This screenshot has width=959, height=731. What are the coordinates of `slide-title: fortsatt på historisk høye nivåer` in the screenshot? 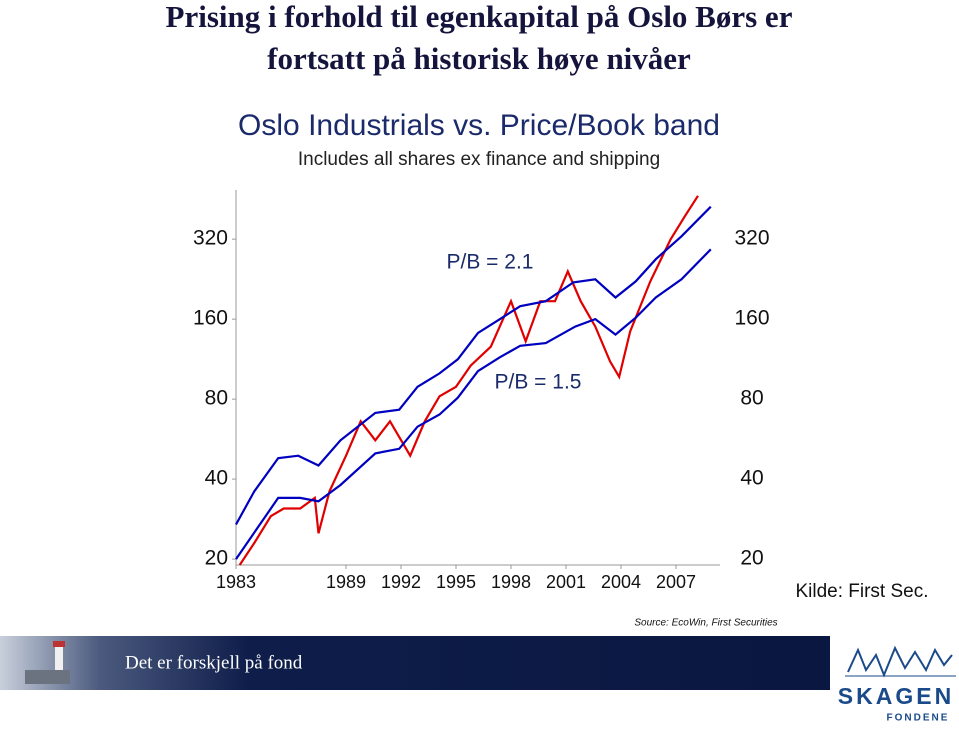 It's located at (479, 58).